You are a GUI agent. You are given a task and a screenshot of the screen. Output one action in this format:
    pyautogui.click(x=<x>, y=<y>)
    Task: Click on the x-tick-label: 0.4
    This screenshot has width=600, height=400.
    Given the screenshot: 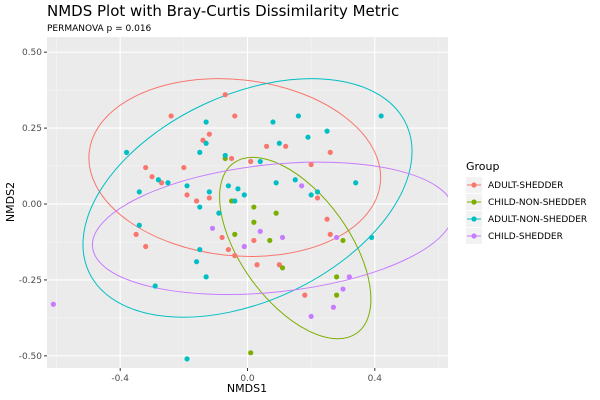 What is the action you would take?
    pyautogui.click(x=375, y=379)
    